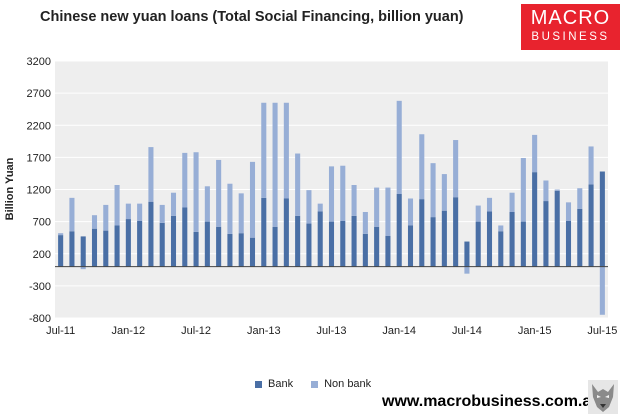 The image size is (621, 417). Describe the element at coordinates (196, 331) in the screenshot. I see `x-tick-label: Jul-12` at that location.